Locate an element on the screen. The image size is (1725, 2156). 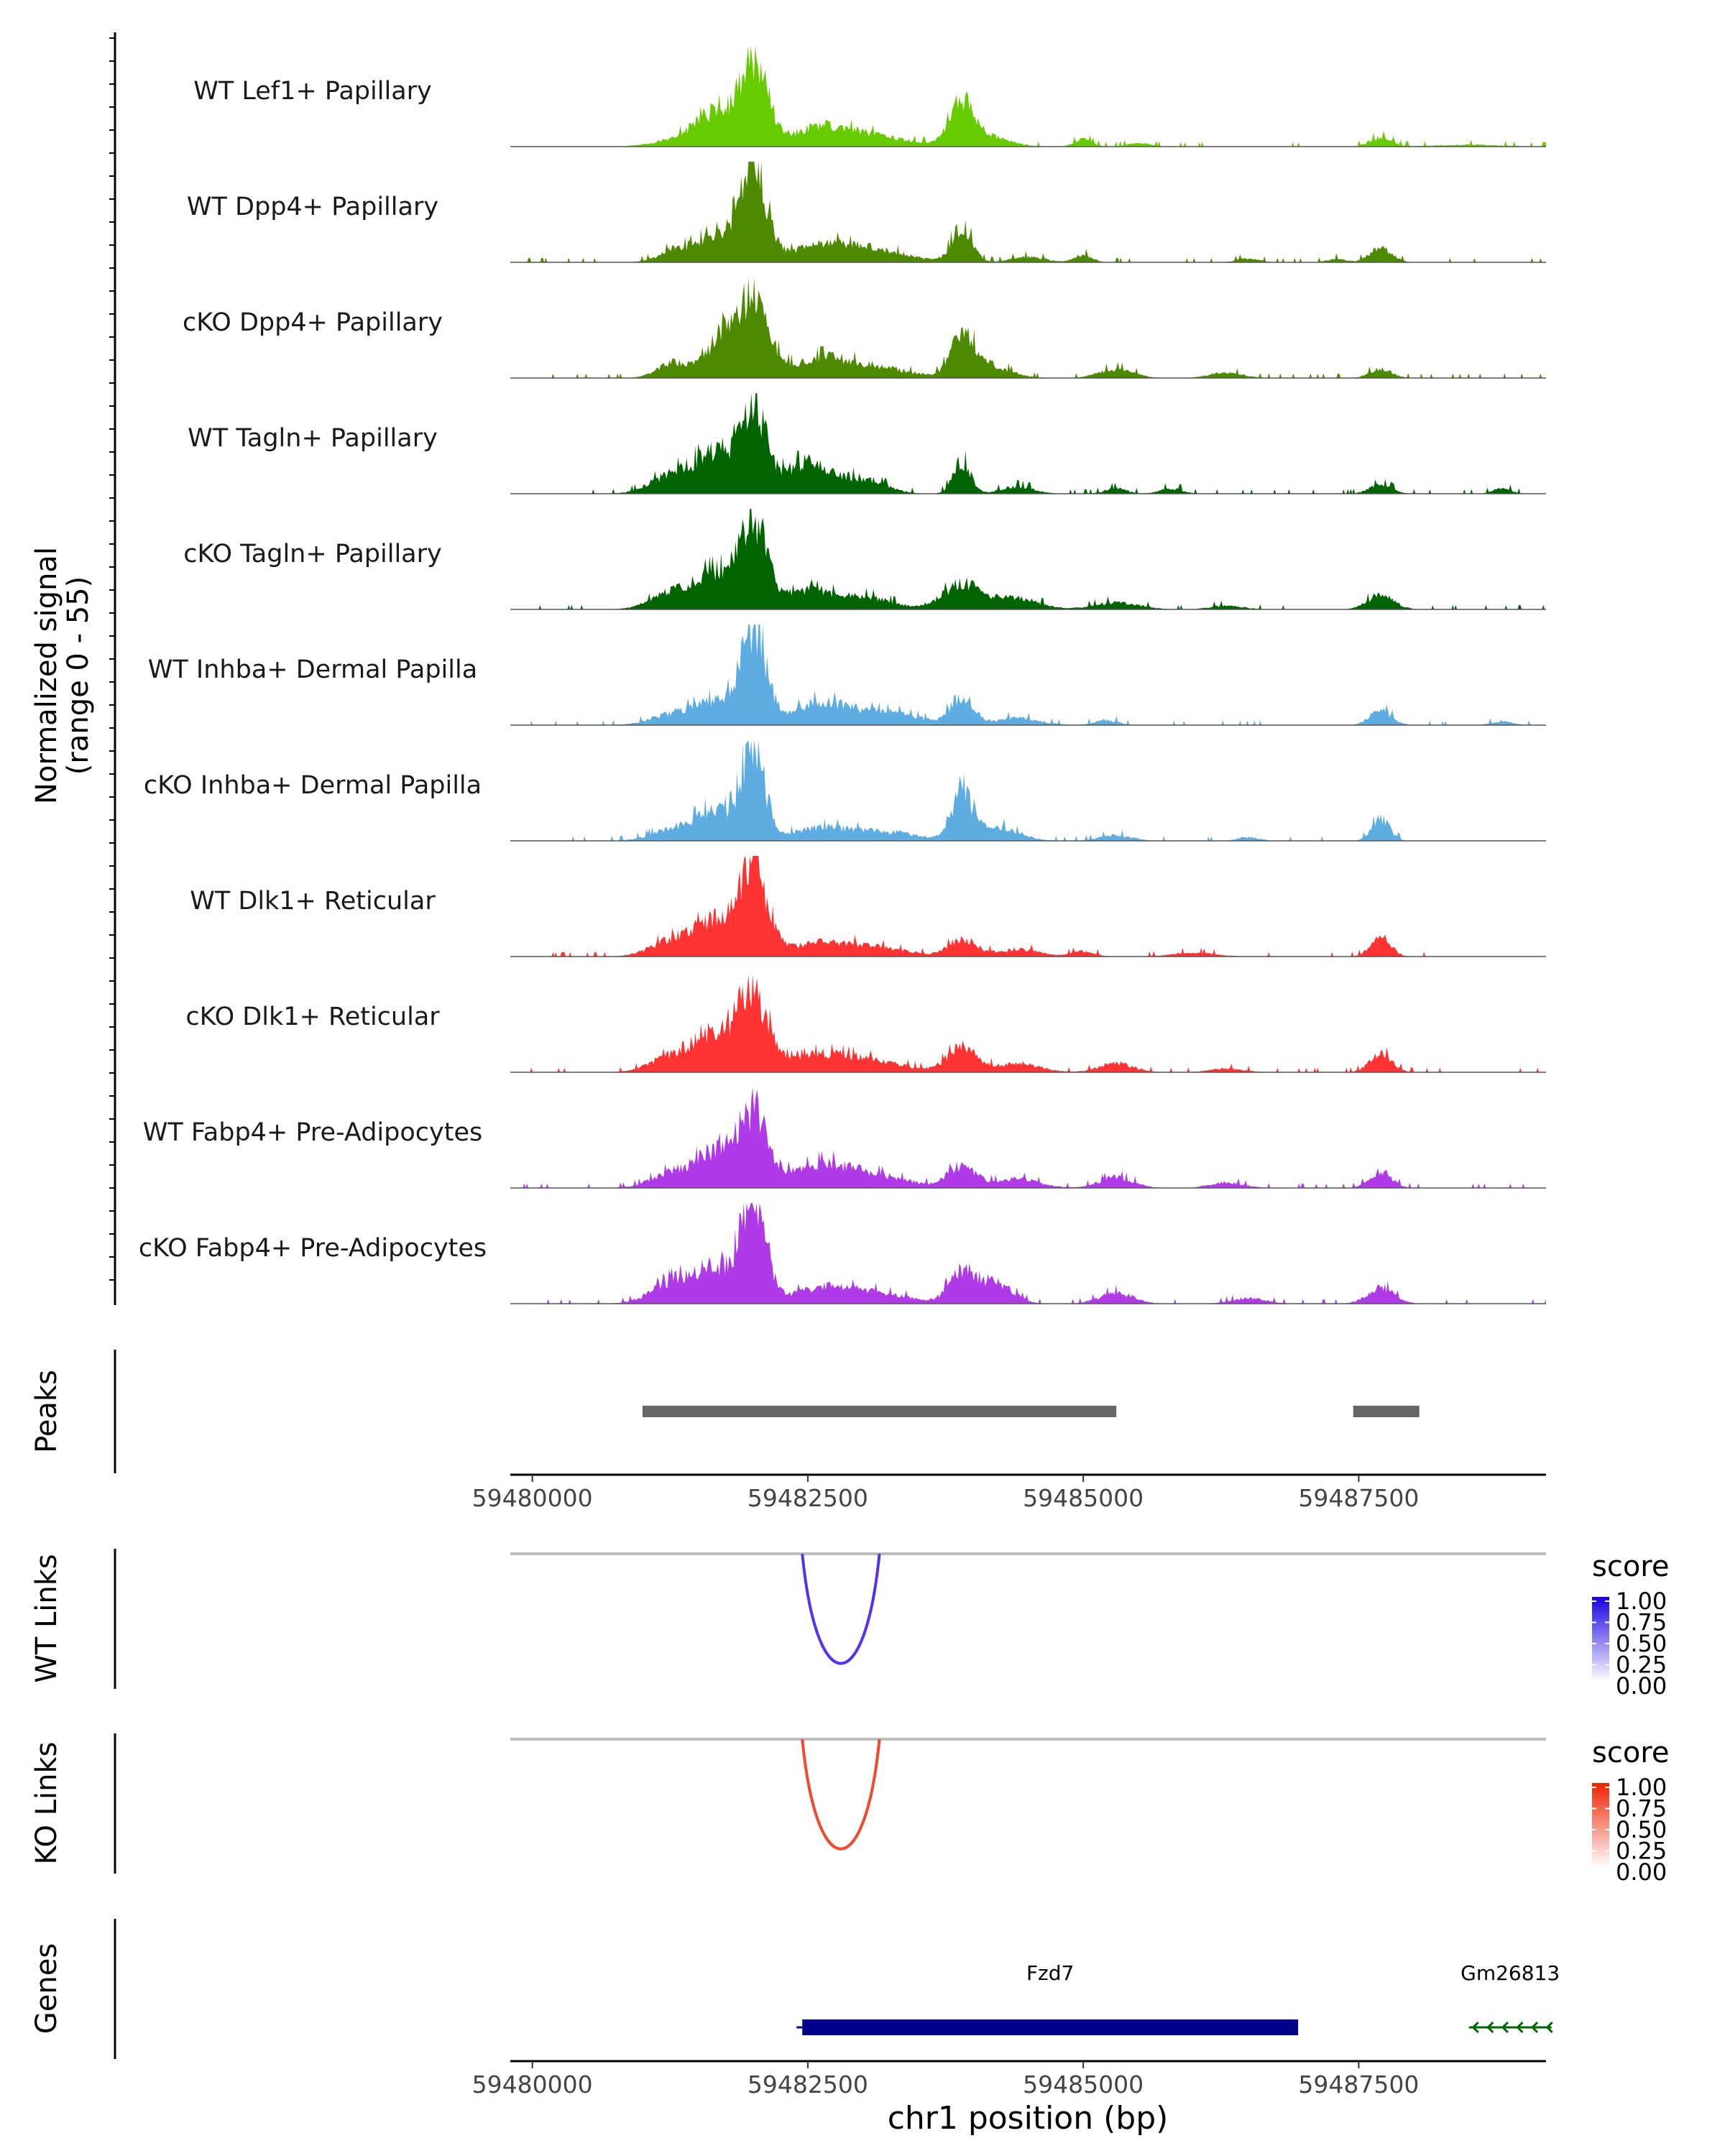
track-label-10: WT Fabp4+ Pre-Adipocytes is located at coordinates (312, 1133).